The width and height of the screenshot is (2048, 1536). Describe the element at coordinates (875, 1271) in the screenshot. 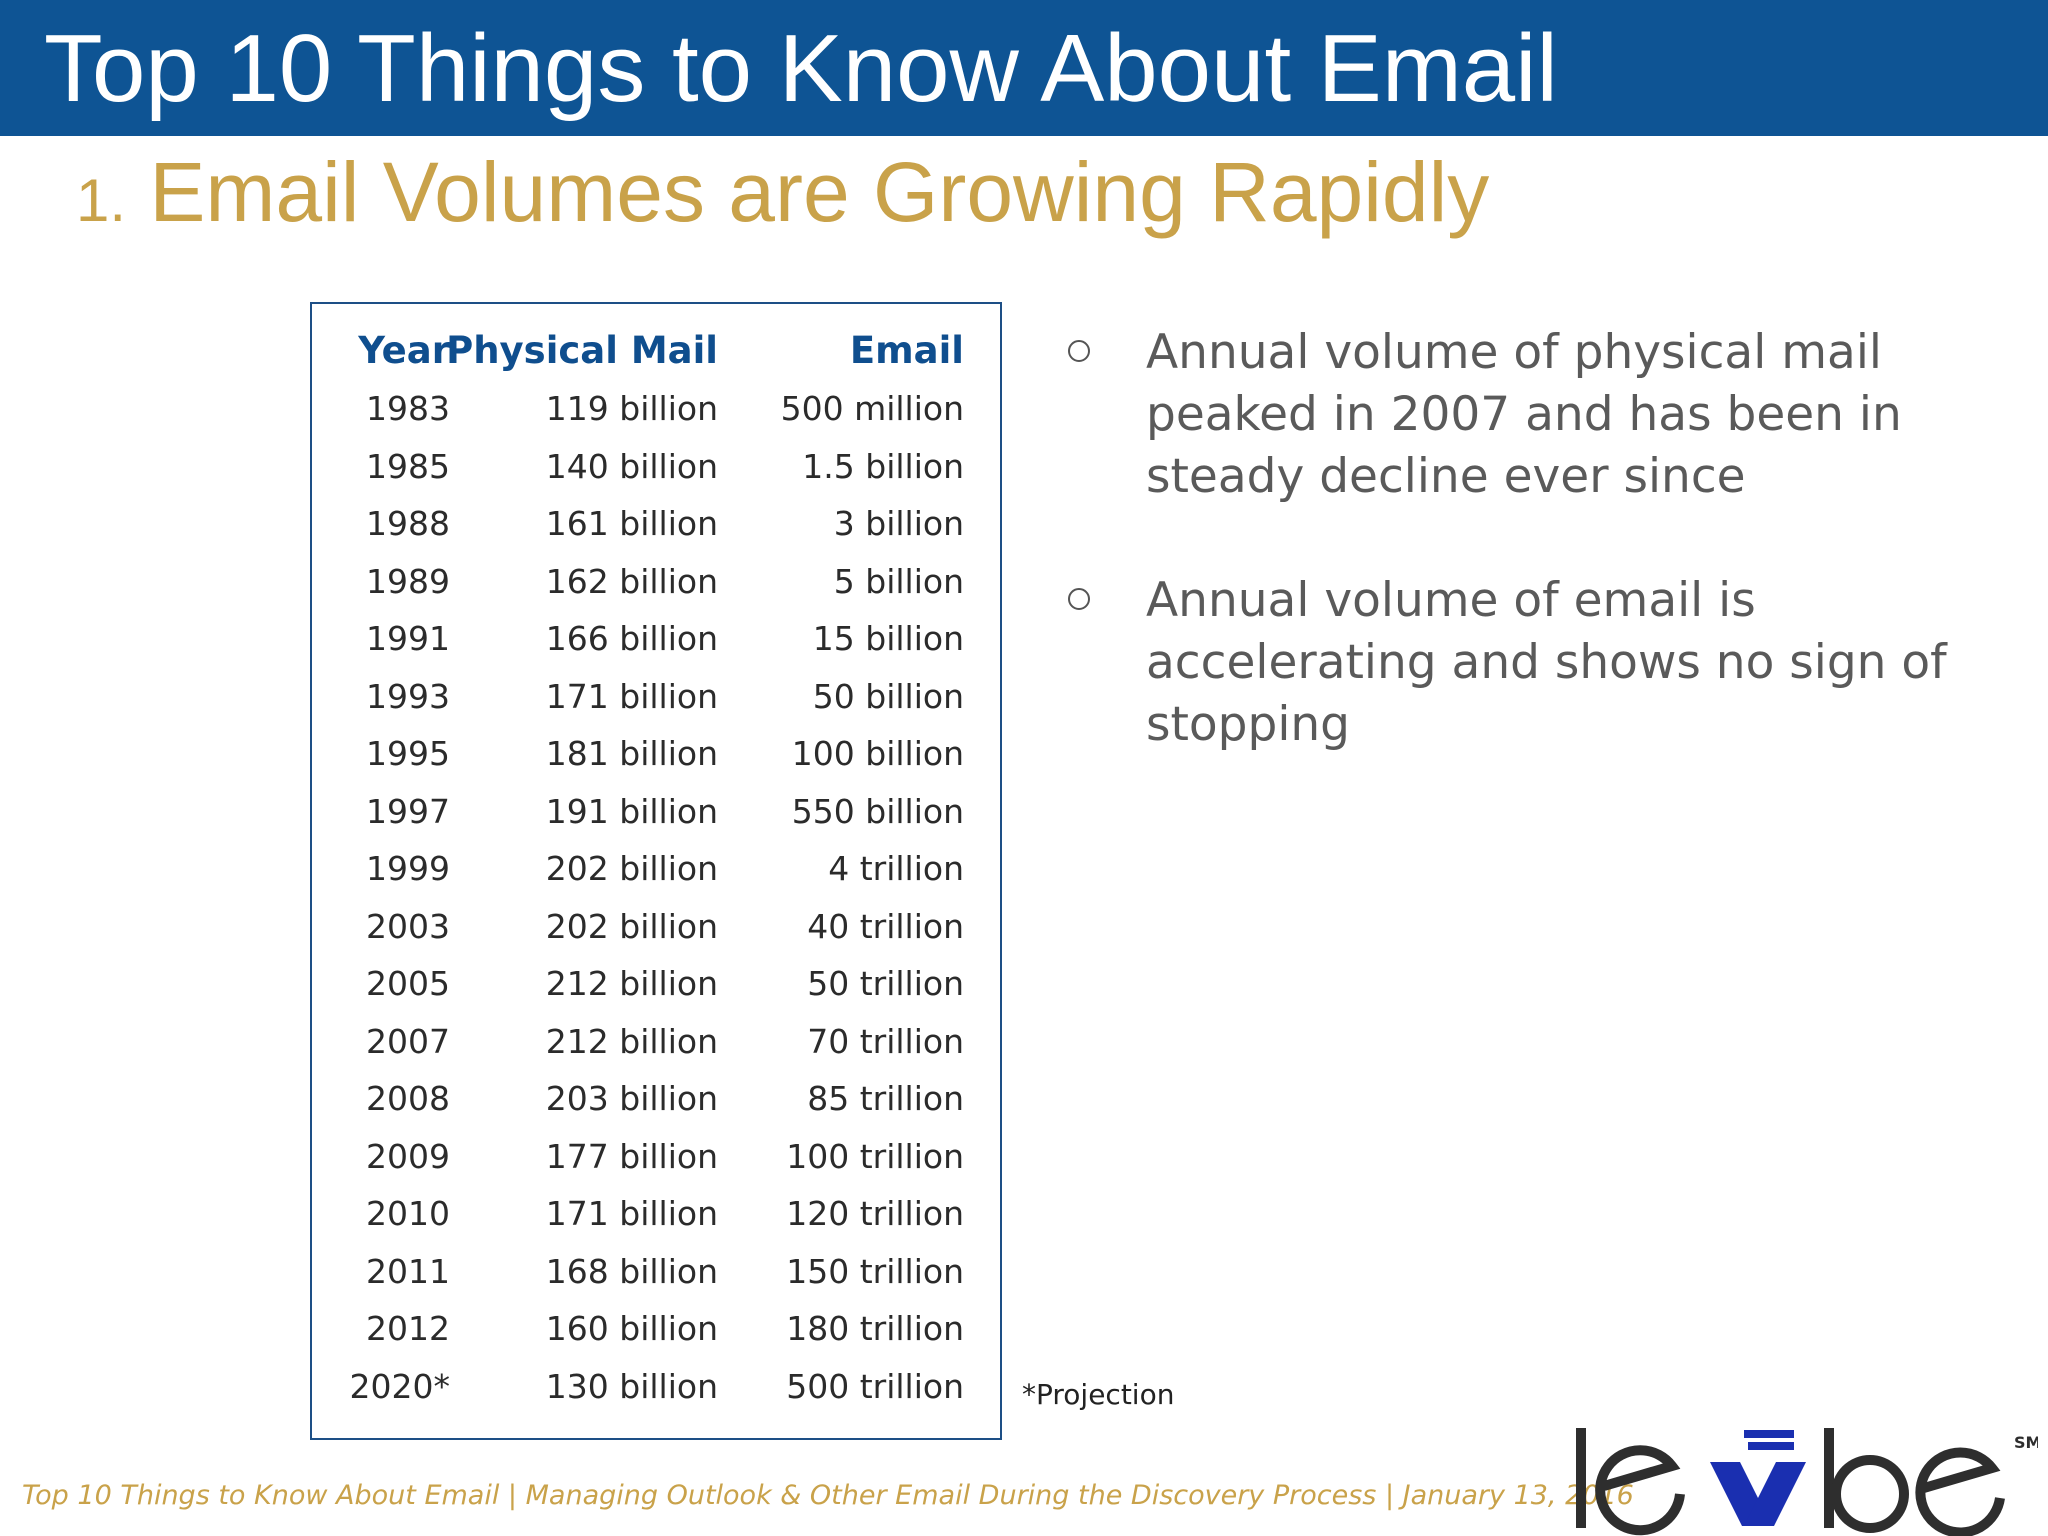

I see `cell-email: 150 trillion` at that location.